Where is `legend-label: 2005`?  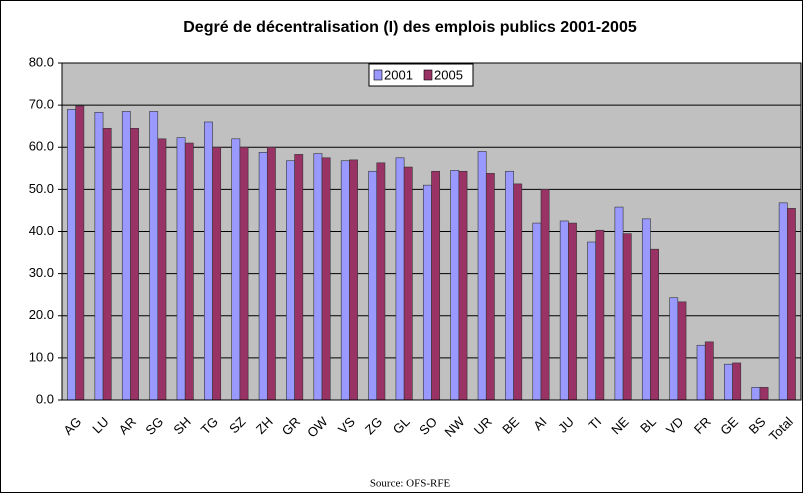
legend-label: 2005 is located at coordinates (448, 74).